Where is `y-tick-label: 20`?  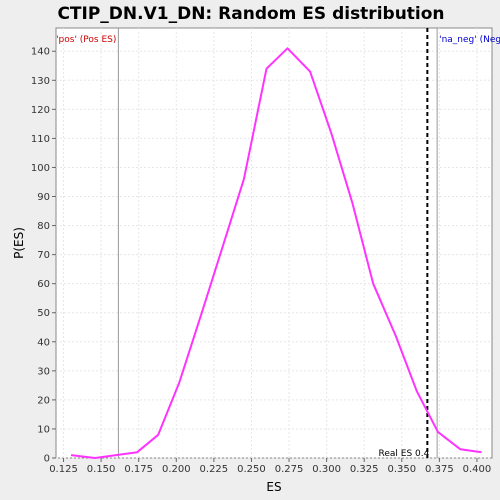 y-tick-label: 20 is located at coordinates (43, 400).